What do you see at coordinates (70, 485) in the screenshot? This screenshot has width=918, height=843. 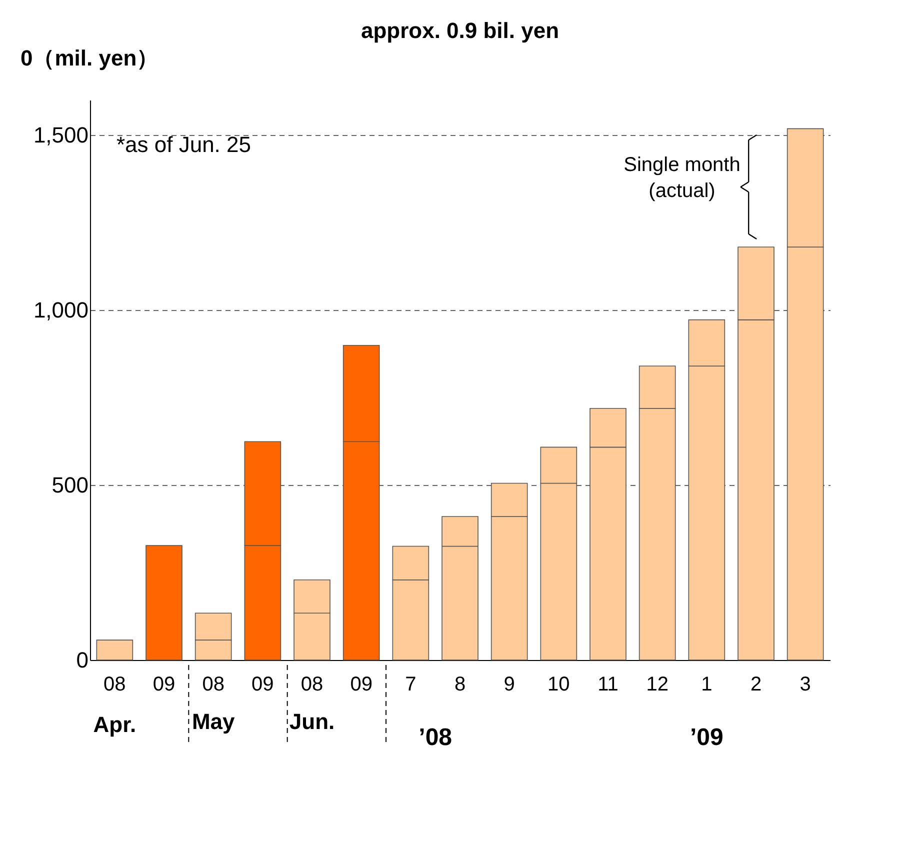 I see `y-tick-label: 500` at bounding box center [70, 485].